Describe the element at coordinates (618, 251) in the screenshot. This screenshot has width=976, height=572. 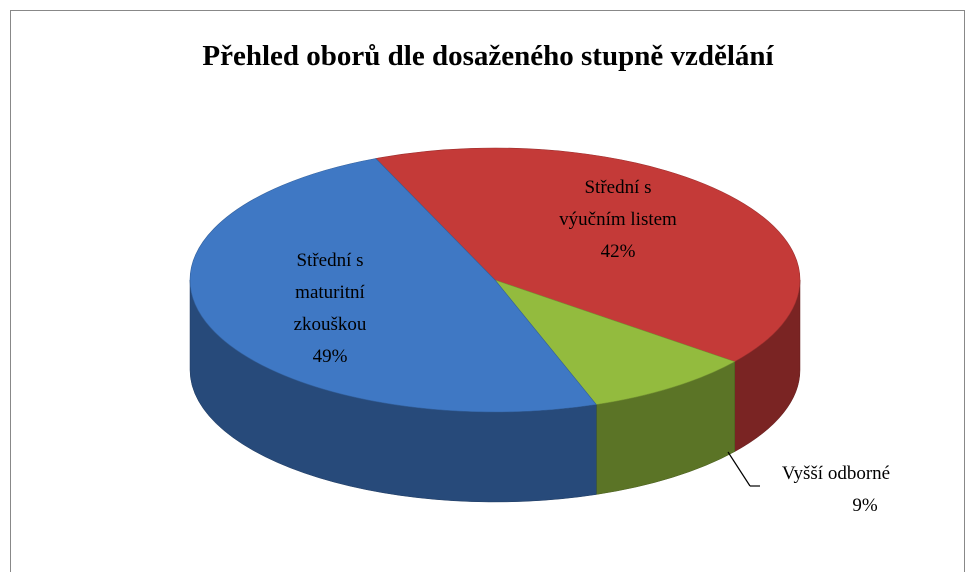
I see `value-label: 42%` at that location.